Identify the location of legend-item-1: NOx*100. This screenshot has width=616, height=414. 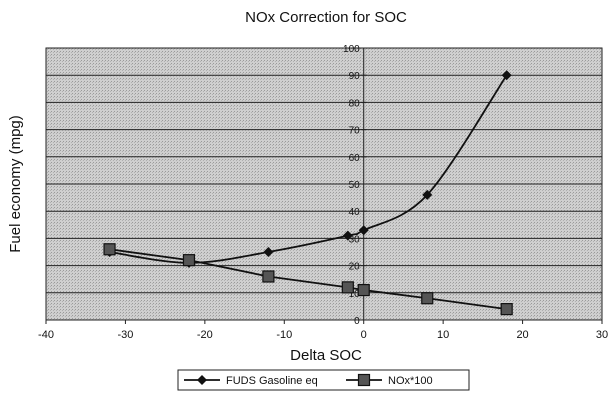
(389, 380).